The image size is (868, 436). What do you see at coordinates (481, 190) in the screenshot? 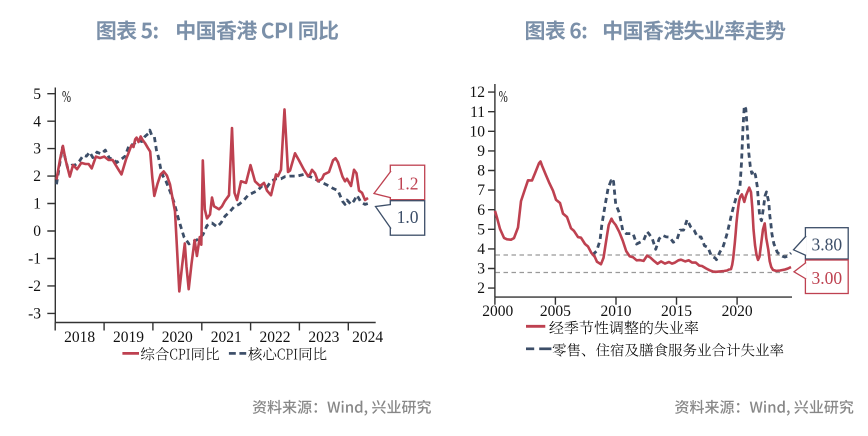
I see `svg-text: 7` at bounding box center [481, 190].